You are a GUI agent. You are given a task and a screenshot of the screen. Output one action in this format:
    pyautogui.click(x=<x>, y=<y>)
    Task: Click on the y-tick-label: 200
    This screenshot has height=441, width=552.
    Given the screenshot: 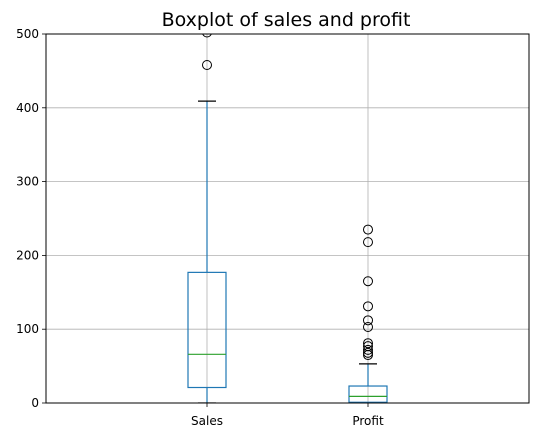 What is the action you would take?
    pyautogui.click(x=27, y=255)
    